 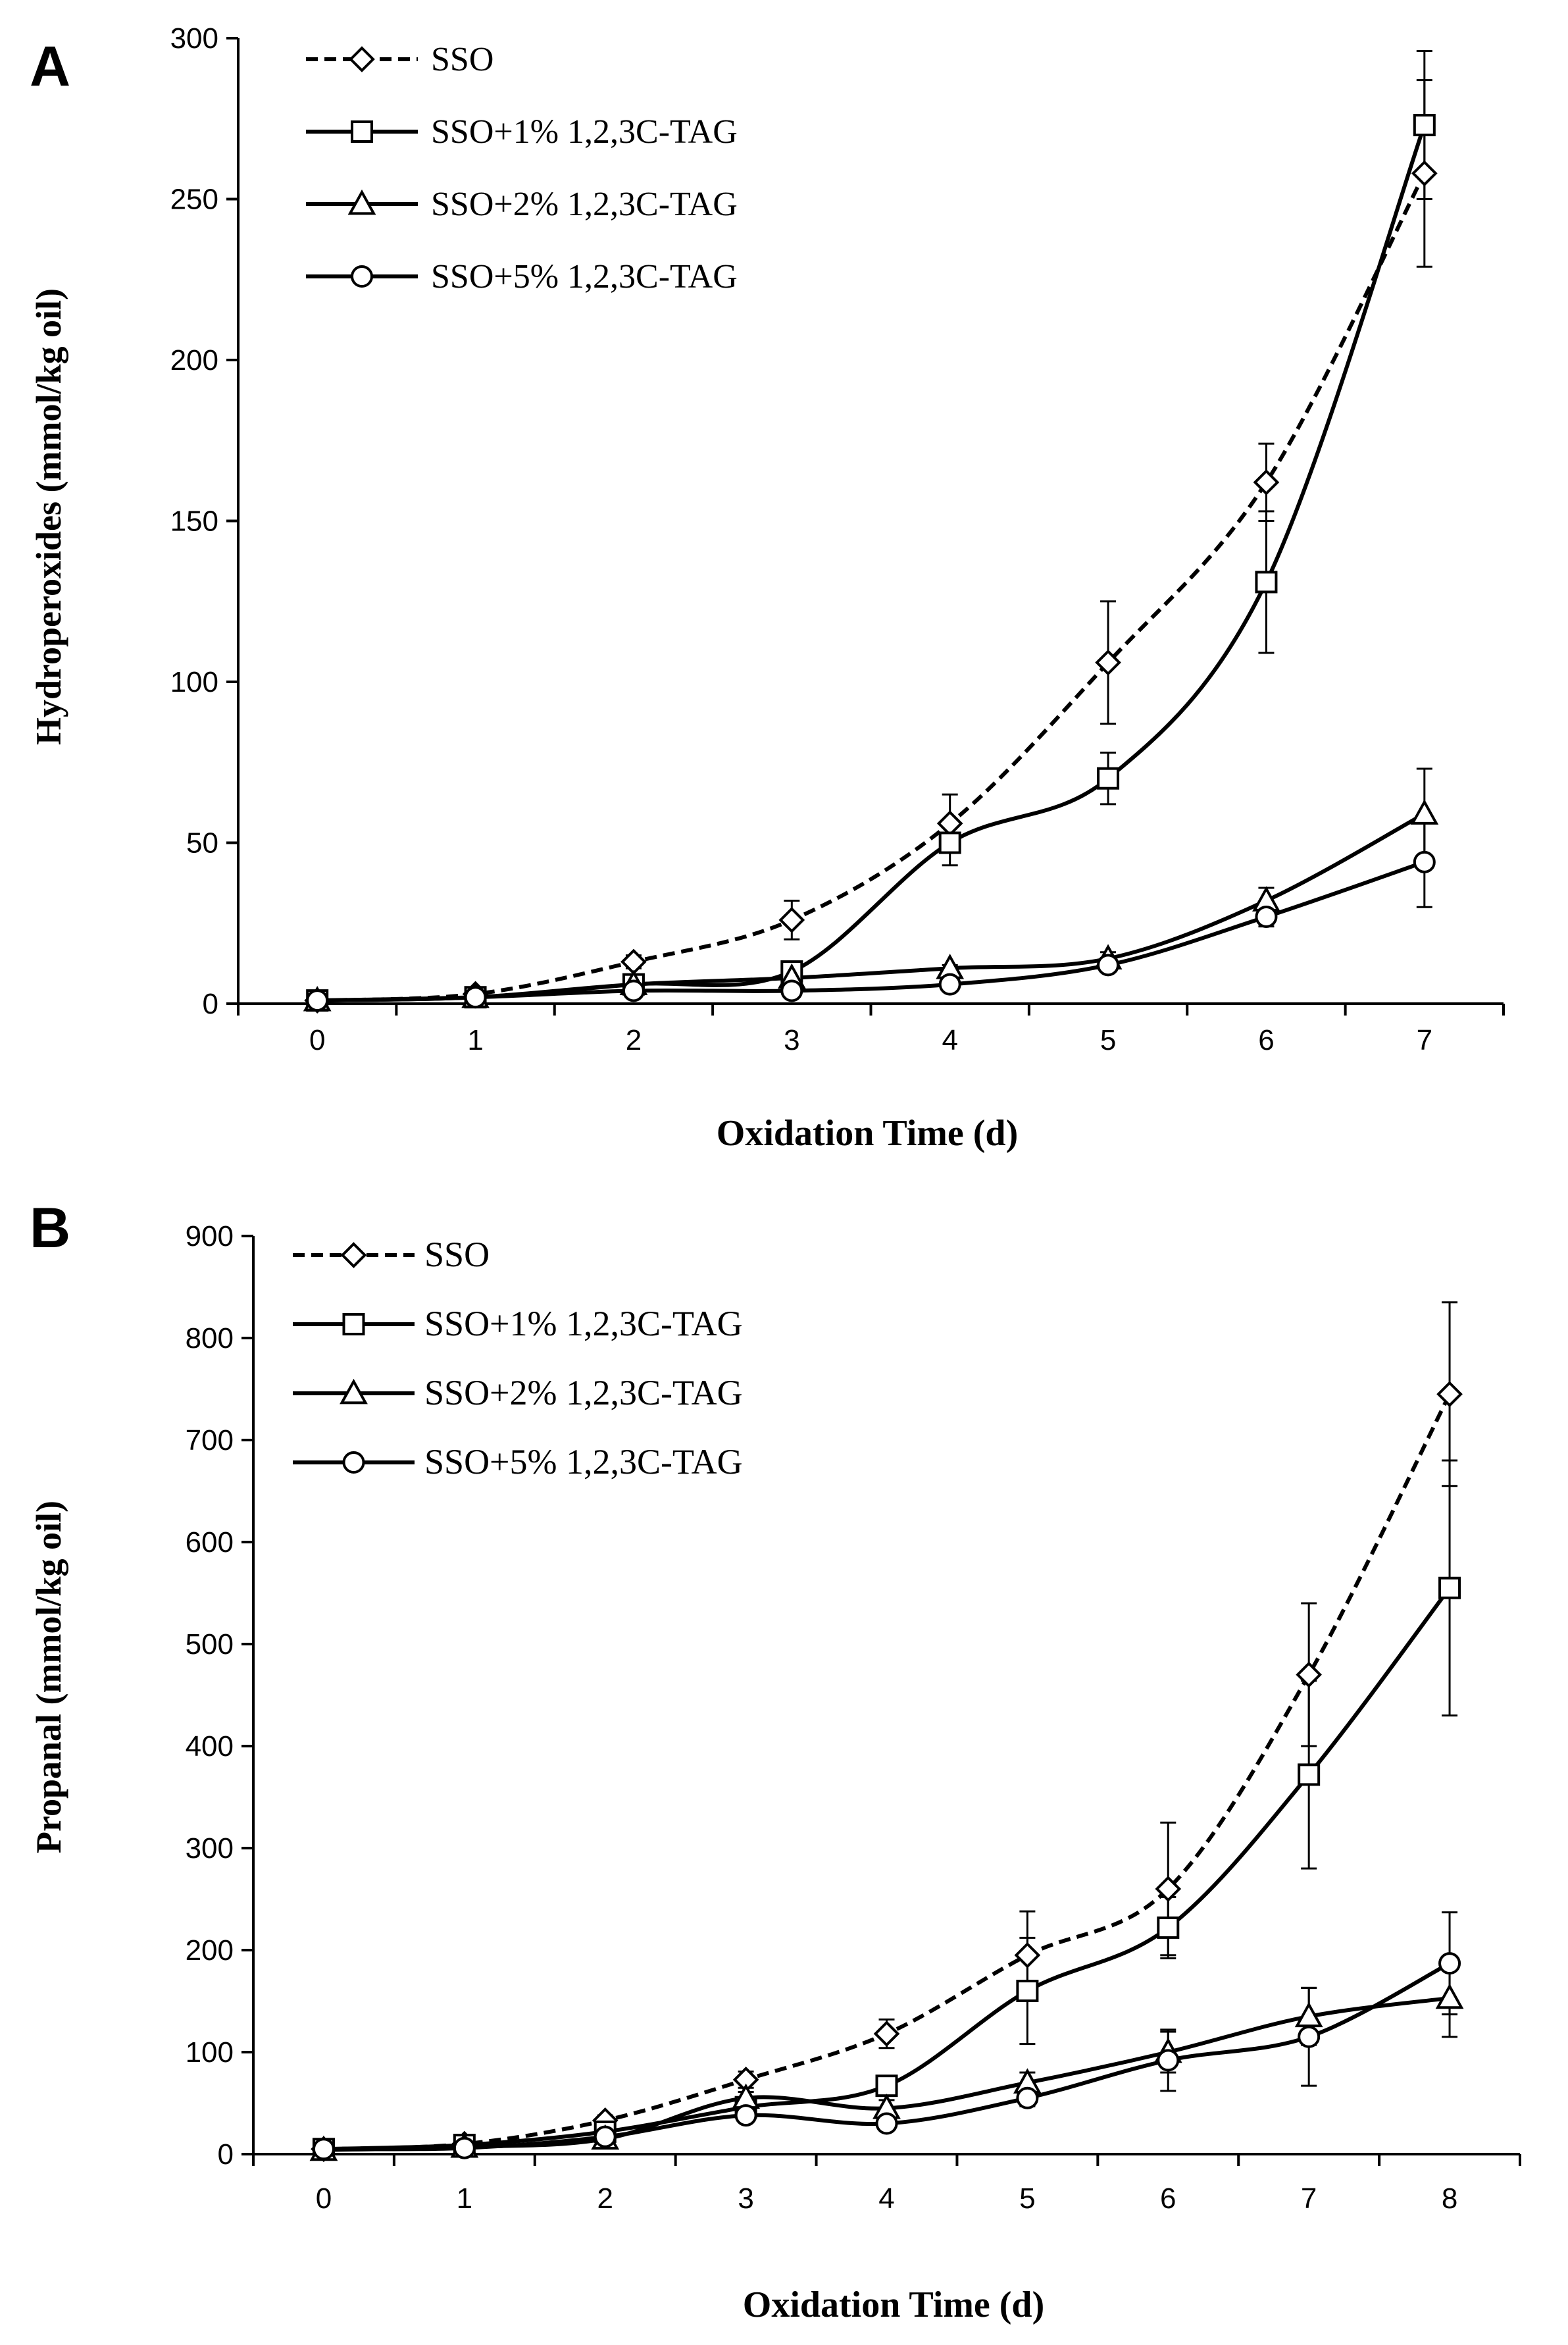 What do you see at coordinates (867, 1133) in the screenshot?
I see `x-axis-label-a: Oxidation Time (d)` at bounding box center [867, 1133].